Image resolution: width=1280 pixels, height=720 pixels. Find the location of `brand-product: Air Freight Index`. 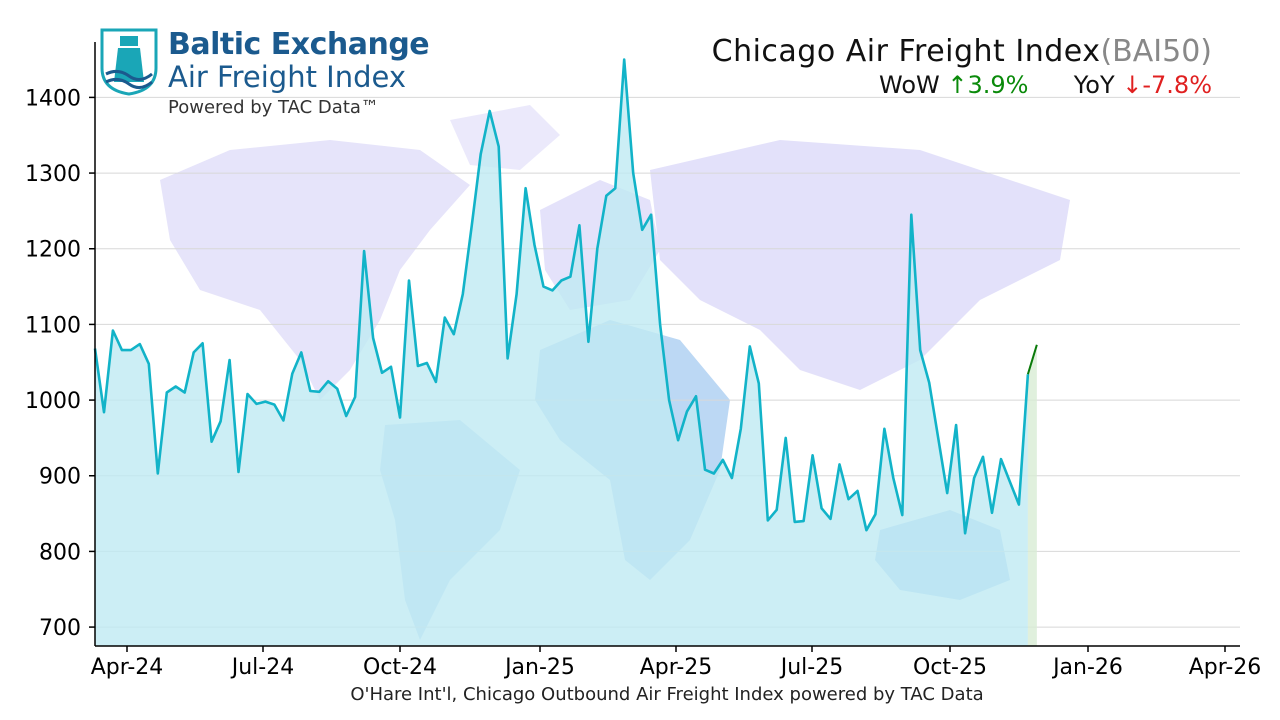

brand-product: Air Freight Index is located at coordinates (287, 77).